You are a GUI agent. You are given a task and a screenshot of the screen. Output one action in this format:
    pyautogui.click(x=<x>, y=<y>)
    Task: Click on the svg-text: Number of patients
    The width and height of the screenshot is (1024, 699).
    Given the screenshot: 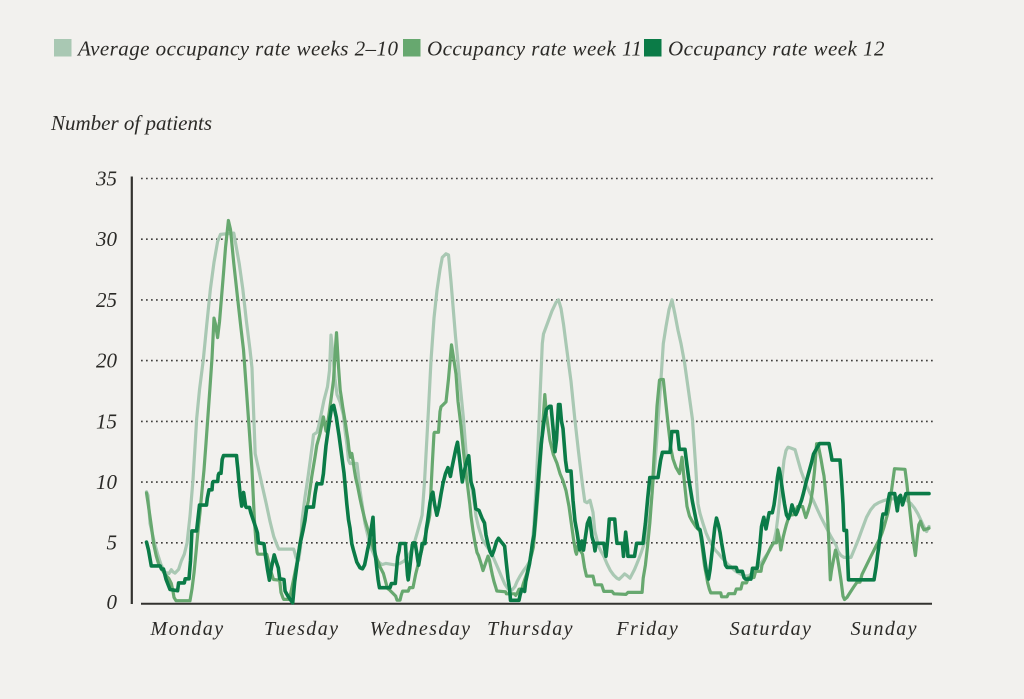 What is the action you would take?
    pyautogui.click(x=131, y=123)
    